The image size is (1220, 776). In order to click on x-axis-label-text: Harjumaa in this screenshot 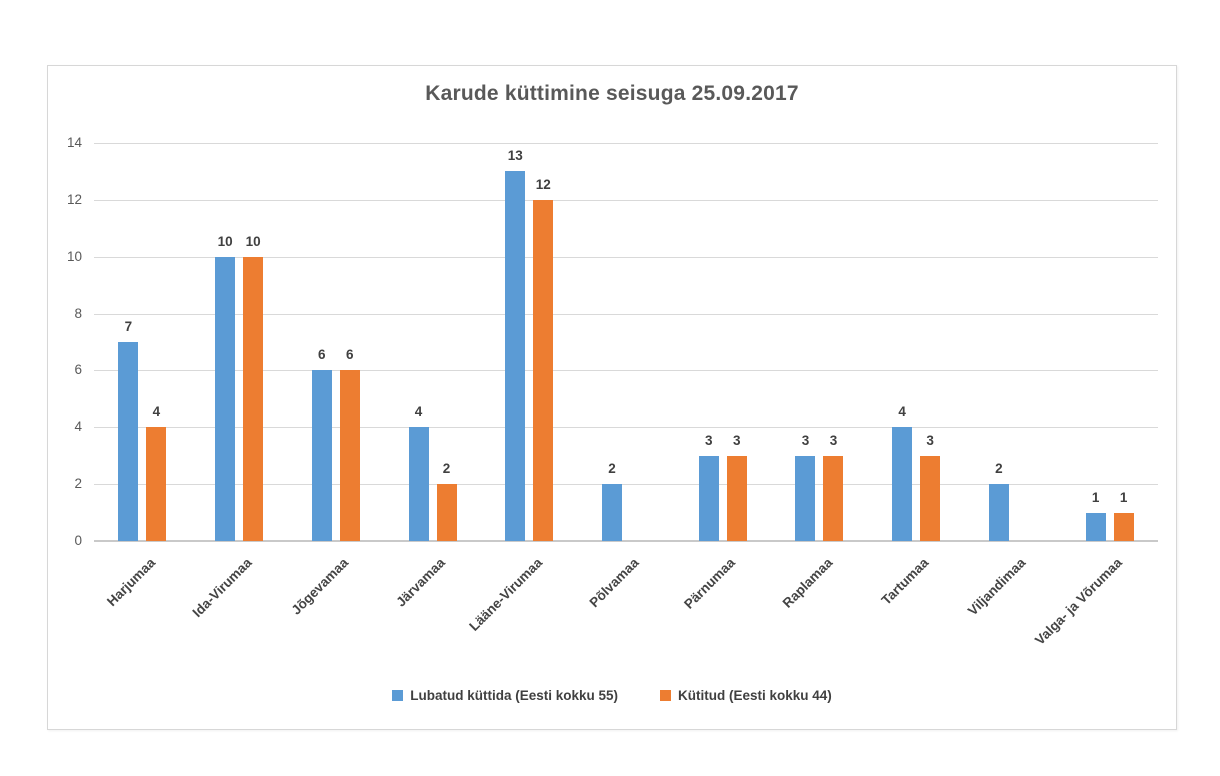, I will do `click(130, 582)`.